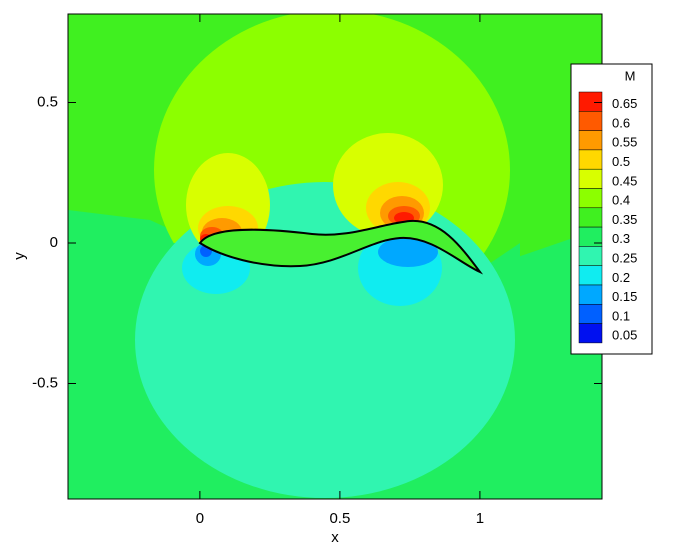  I want to click on colorbar-label: 0.4, so click(621, 200).